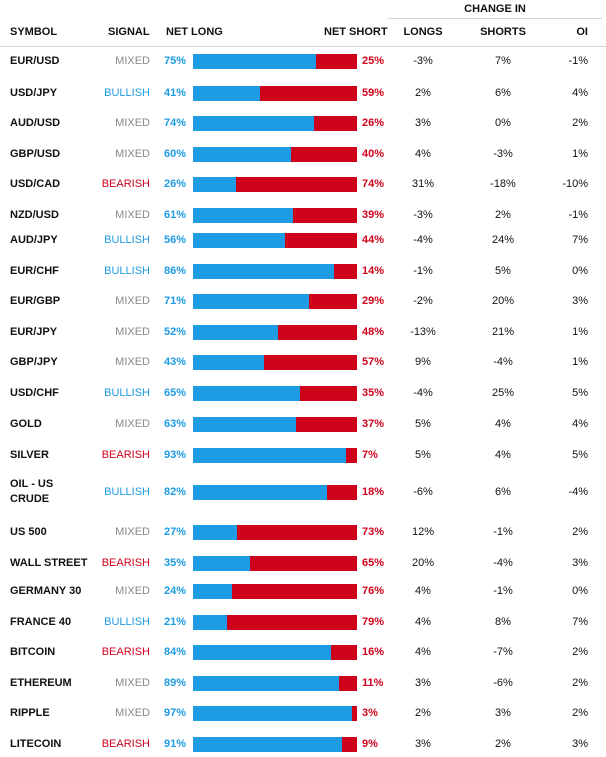 Image resolution: width=606 pixels, height=757 pixels. I want to click on symbol-cell: USD/CAD, so click(35, 184).